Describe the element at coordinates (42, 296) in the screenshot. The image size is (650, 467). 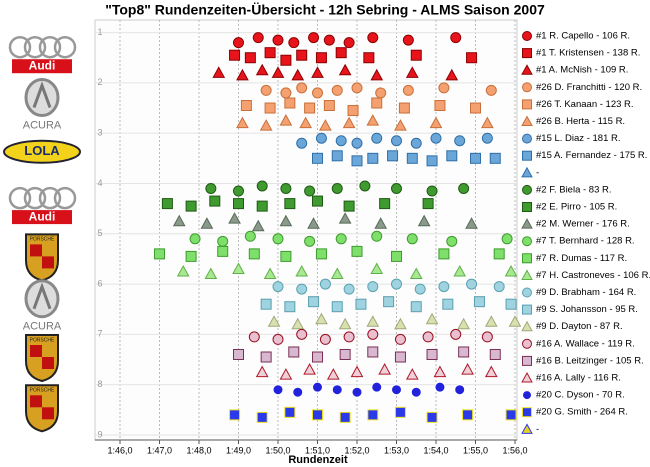
I see `logo-emblem` at that location.